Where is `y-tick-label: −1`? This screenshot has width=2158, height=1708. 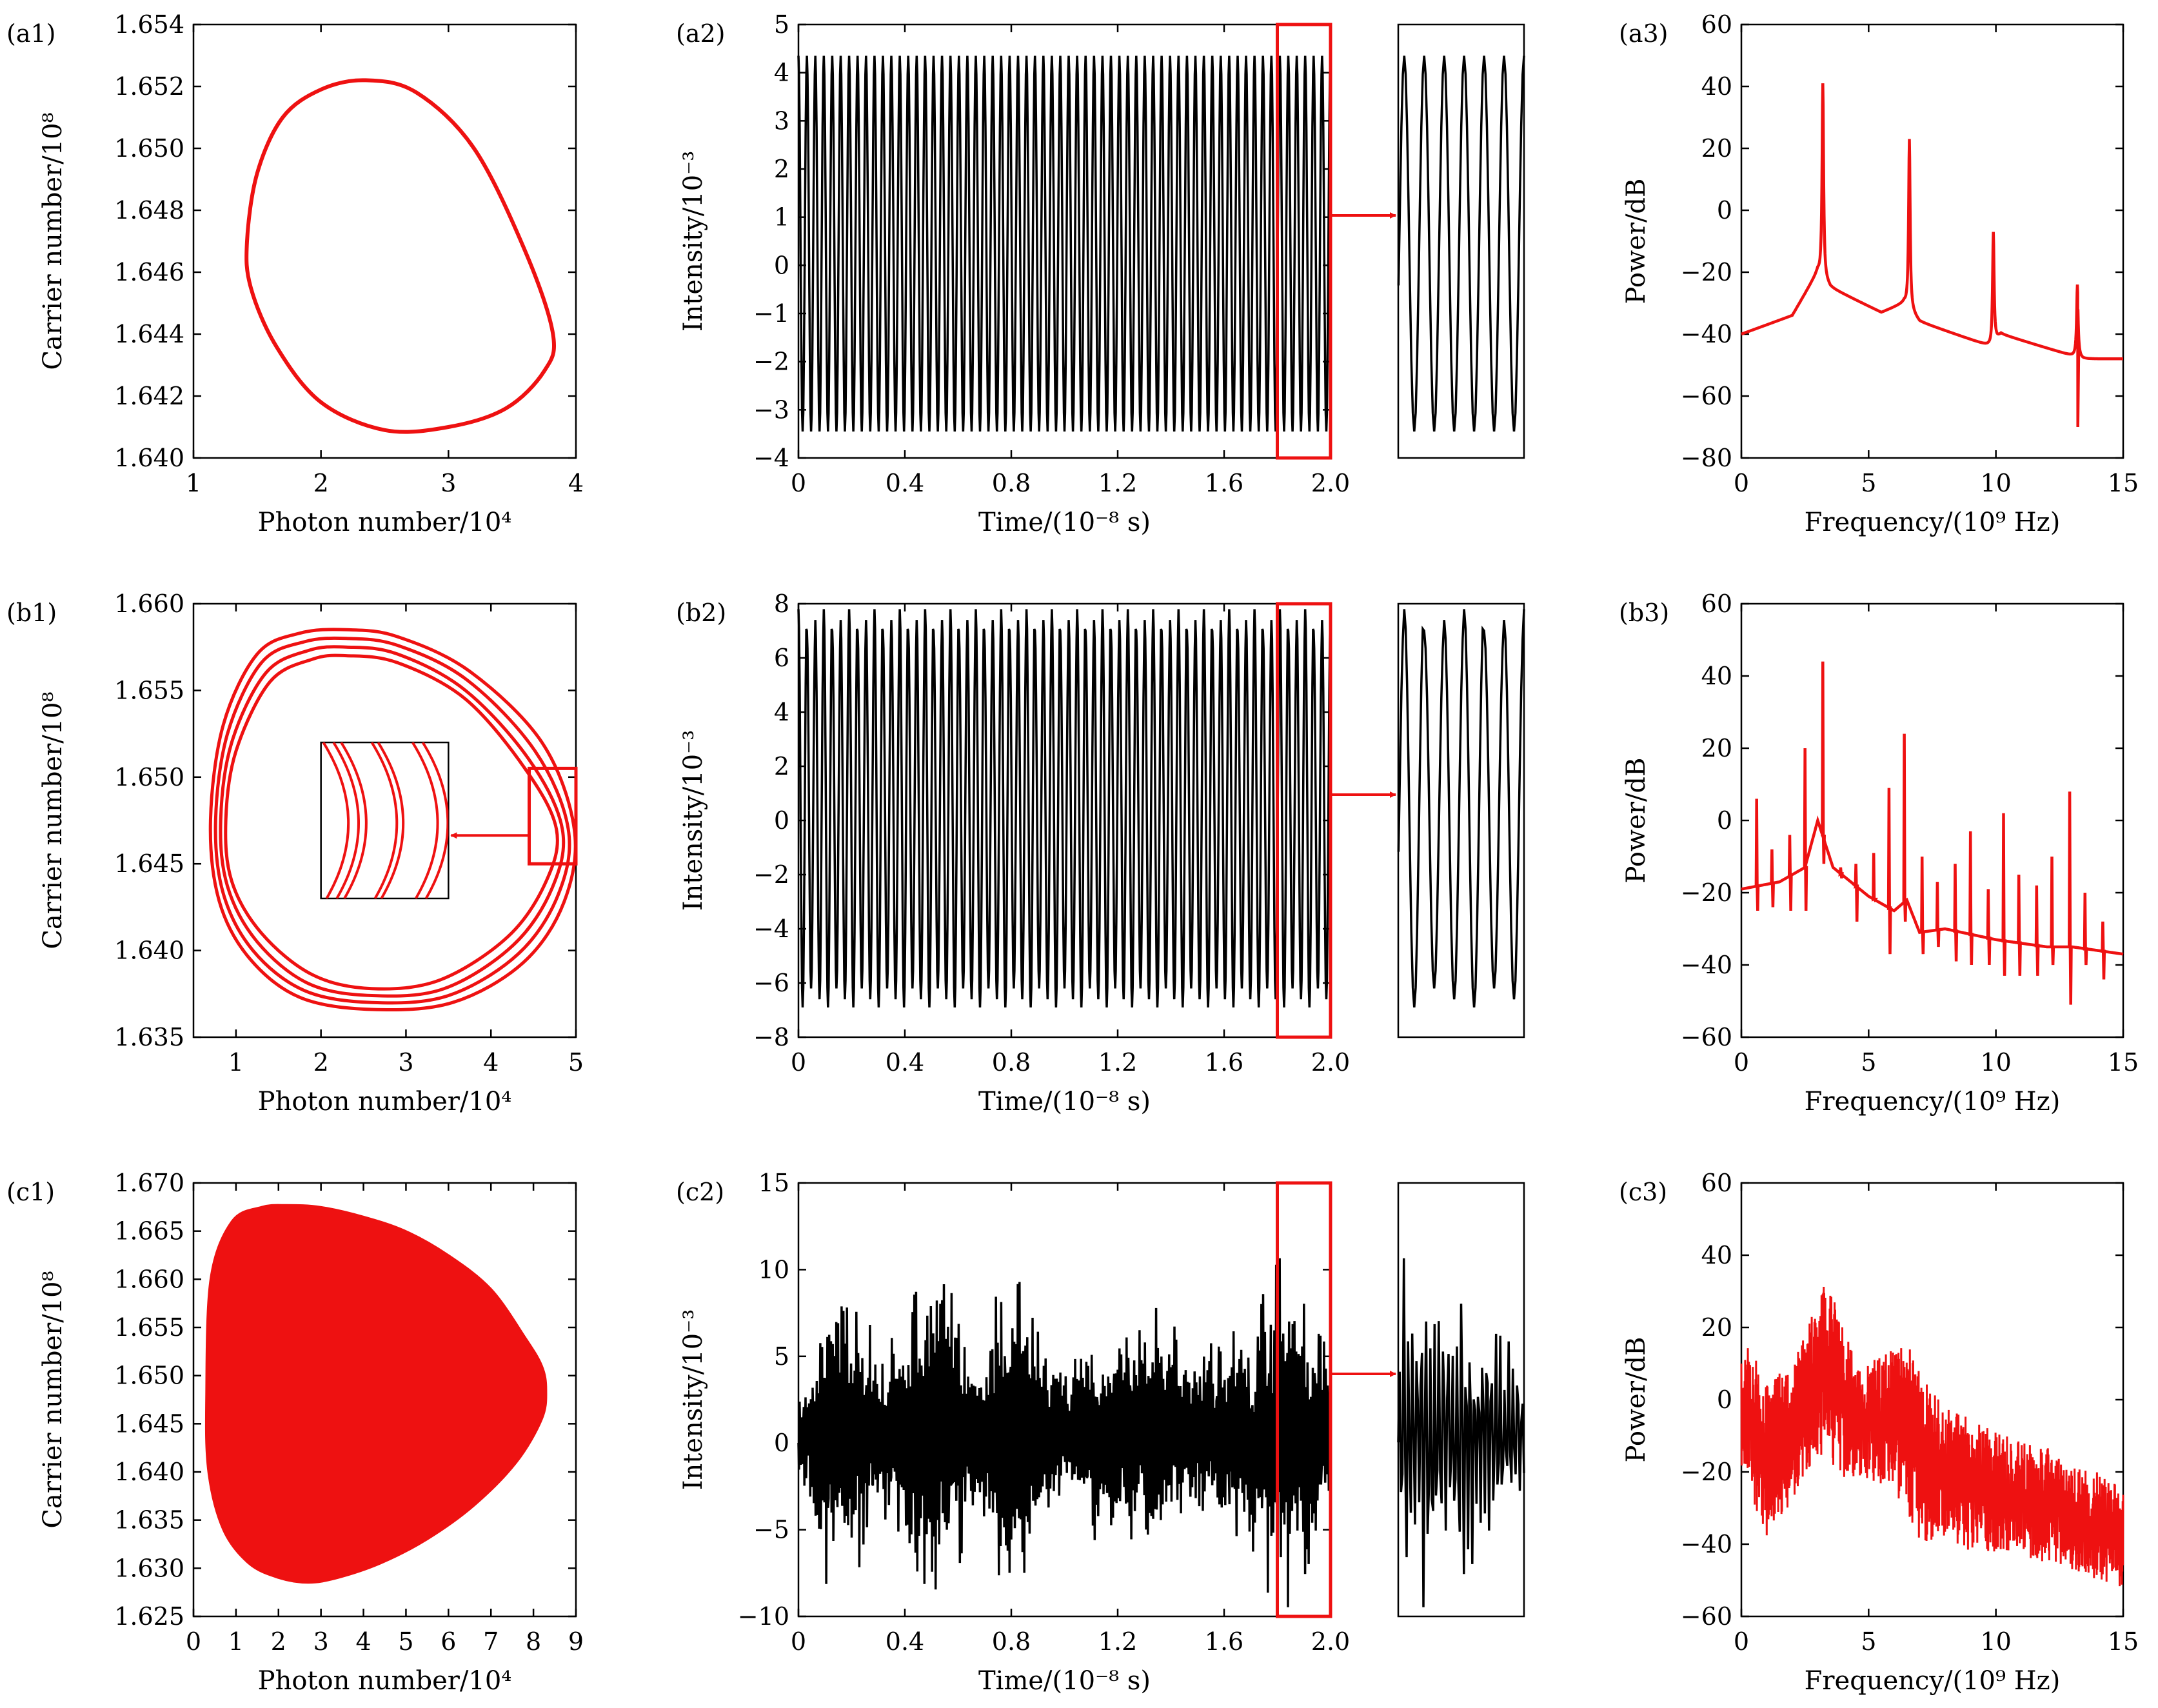 y-tick-label: −1 is located at coordinates (771, 313).